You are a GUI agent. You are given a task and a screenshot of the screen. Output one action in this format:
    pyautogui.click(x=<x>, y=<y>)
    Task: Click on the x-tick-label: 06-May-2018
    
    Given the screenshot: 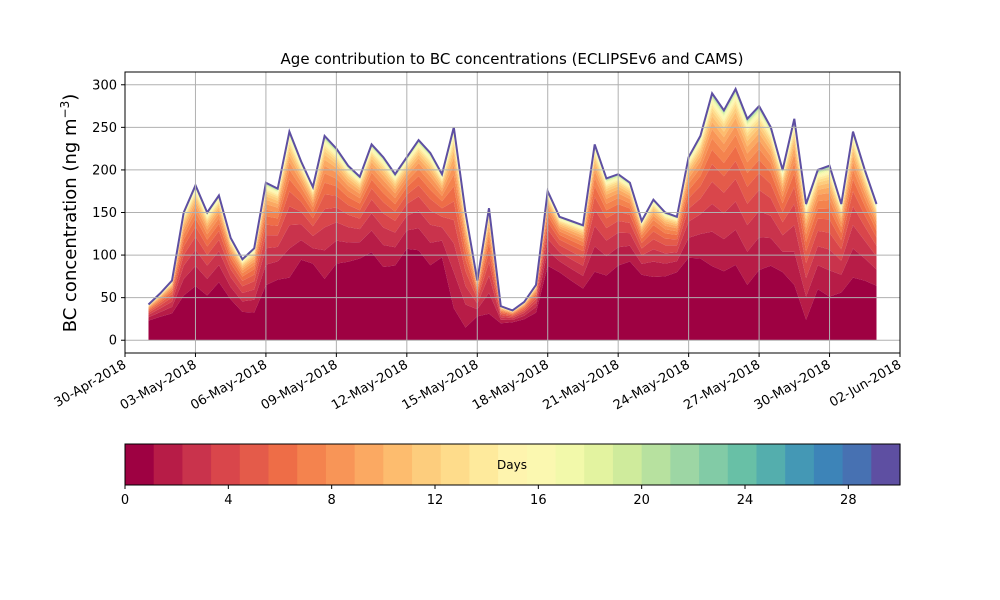 What is the action you would take?
    pyautogui.click(x=229, y=385)
    